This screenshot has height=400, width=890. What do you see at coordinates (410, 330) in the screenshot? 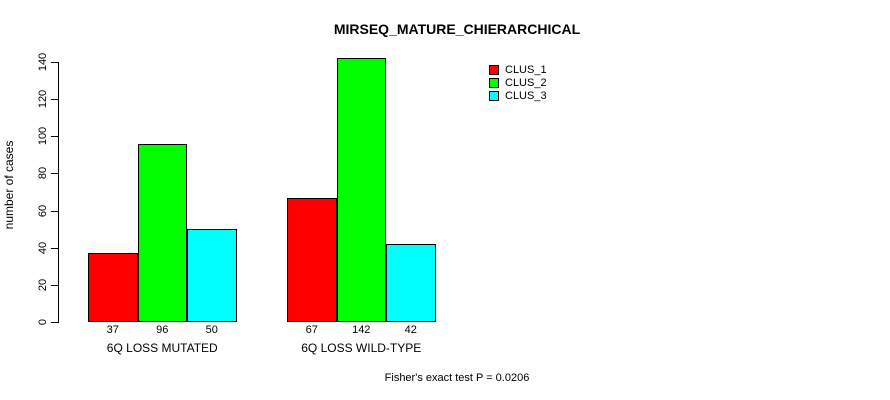
I see `bar-value-label: 42` at bounding box center [410, 330].